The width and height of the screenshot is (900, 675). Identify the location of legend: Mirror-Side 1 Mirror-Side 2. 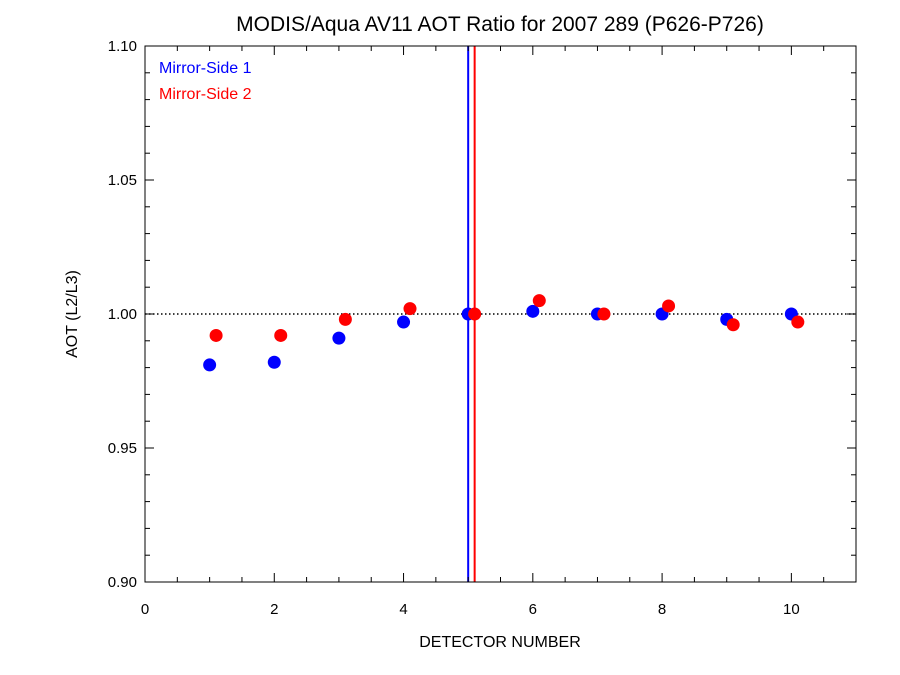
(205, 81).